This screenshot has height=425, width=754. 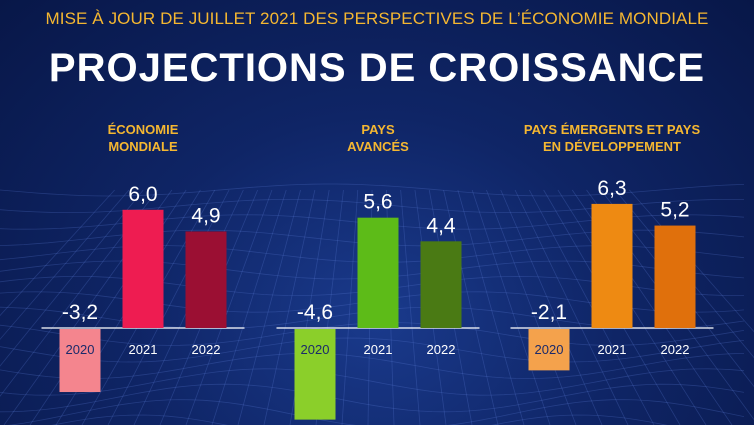 I want to click on value-label: 4,9, so click(x=205, y=215).